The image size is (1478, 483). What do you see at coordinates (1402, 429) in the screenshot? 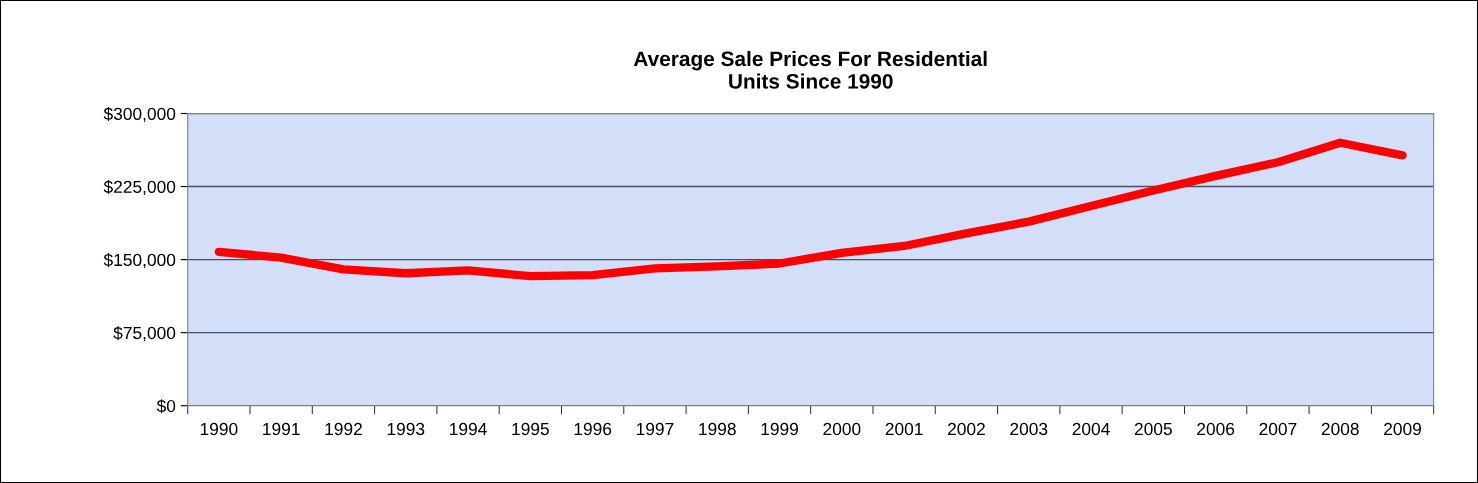
I see `x-tick-label: 2009` at bounding box center [1402, 429].